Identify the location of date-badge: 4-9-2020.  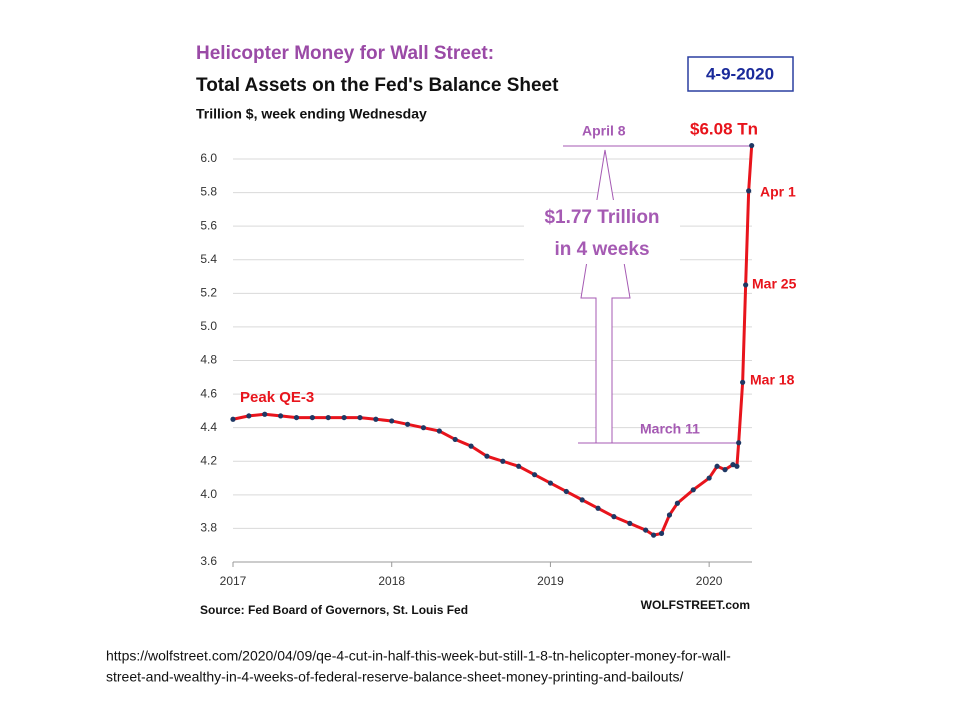
(740, 73).